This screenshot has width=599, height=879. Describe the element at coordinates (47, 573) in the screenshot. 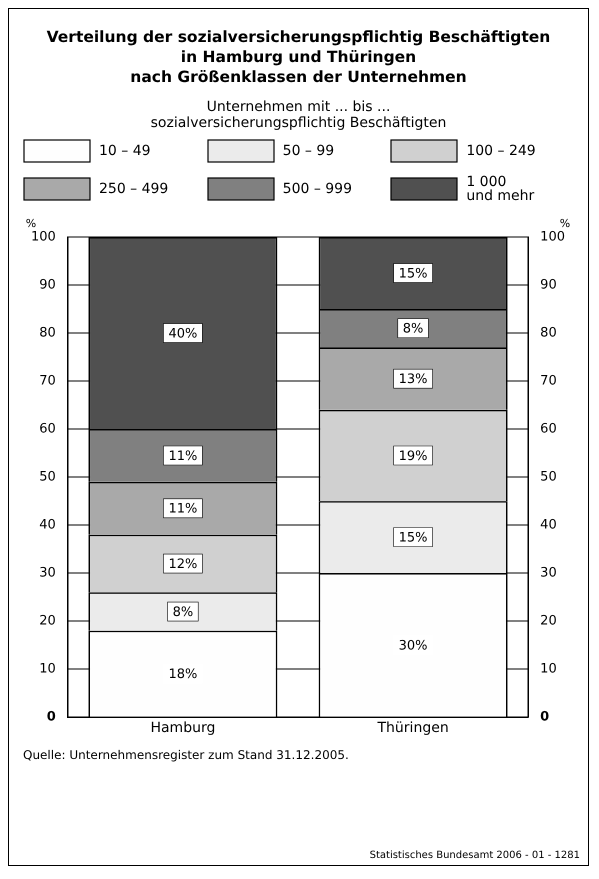

I see `y-tick-label: 30` at that location.